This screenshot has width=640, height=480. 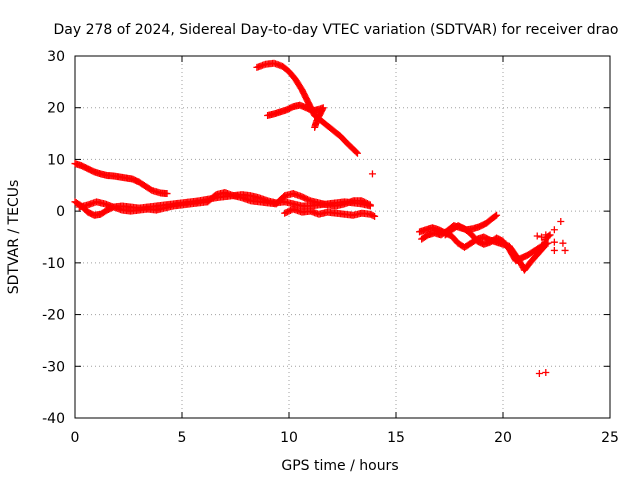 I want to click on x-tick-label: 5, so click(x=182, y=438).